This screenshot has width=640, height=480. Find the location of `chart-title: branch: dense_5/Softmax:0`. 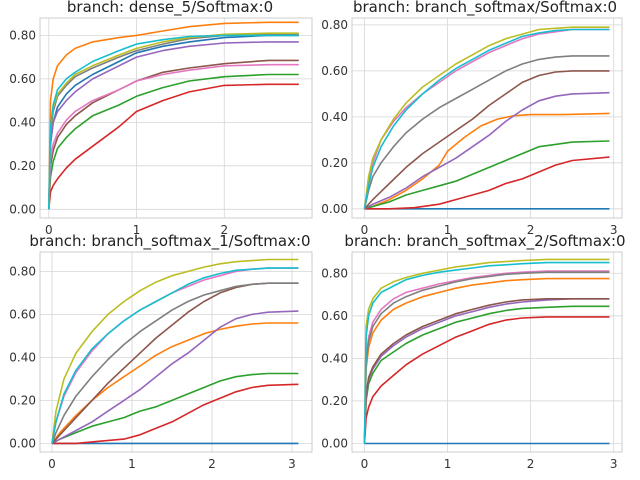

chart-title: branch: dense_5/Softmax:0 is located at coordinates (170, 8).